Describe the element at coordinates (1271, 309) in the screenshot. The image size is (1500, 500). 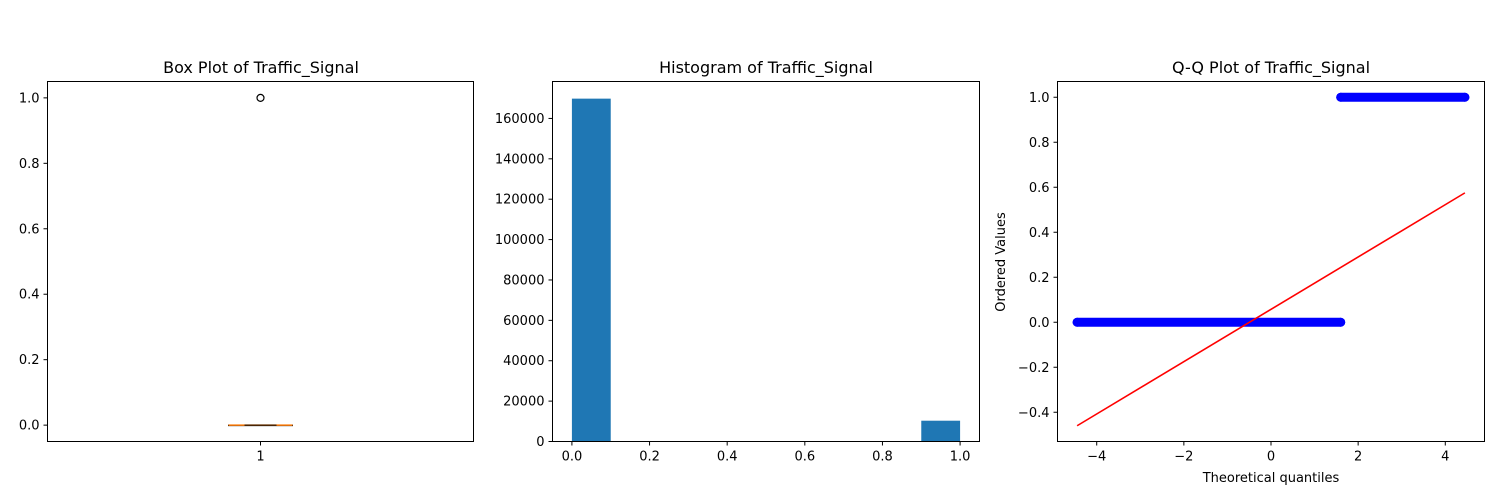
I see `qq-fit-line` at that location.